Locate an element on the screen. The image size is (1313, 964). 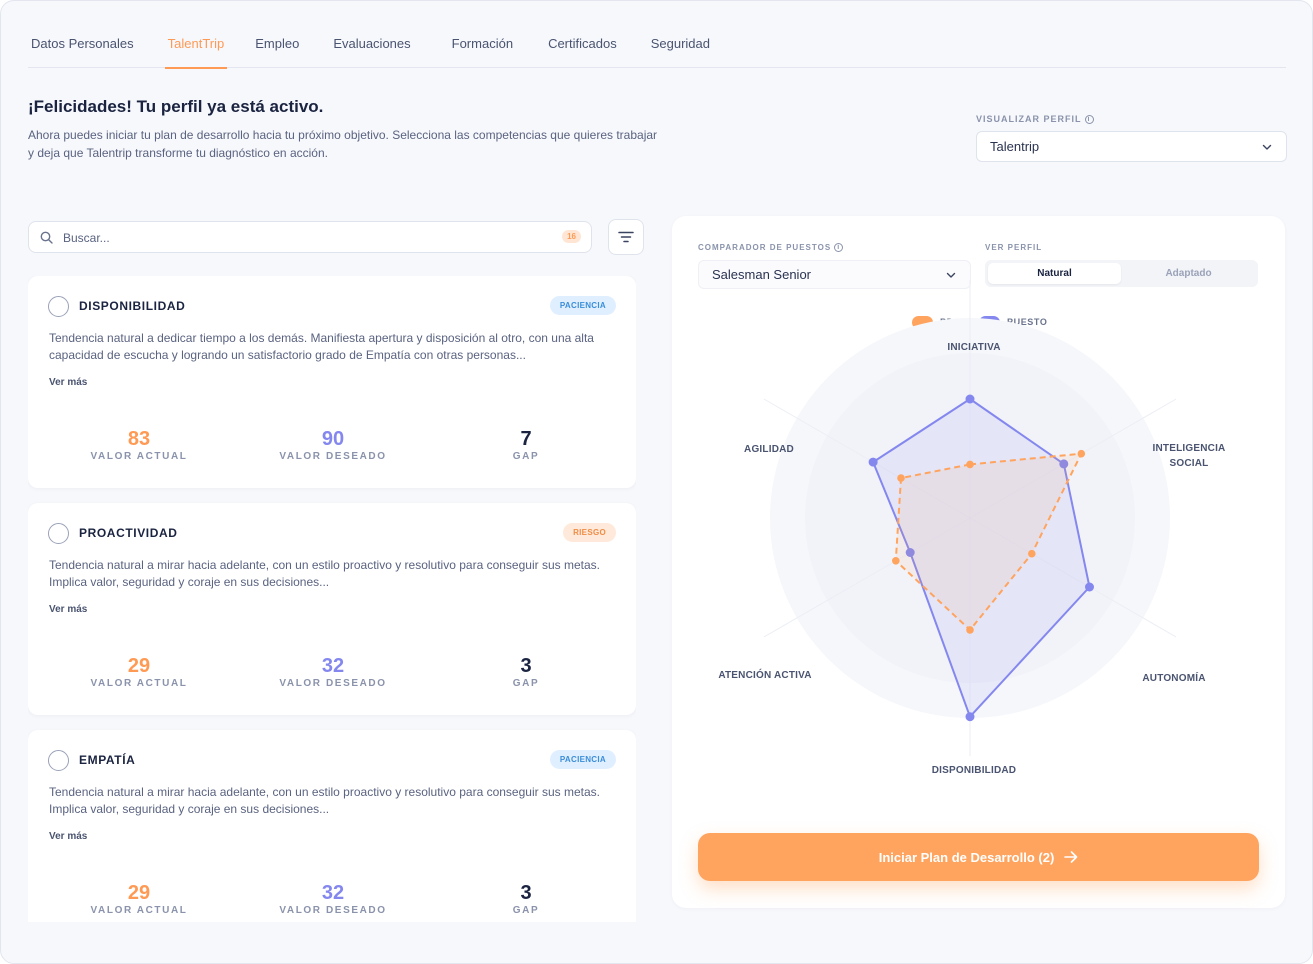
view-profile-select: Talentrip is located at coordinates (1131, 146).